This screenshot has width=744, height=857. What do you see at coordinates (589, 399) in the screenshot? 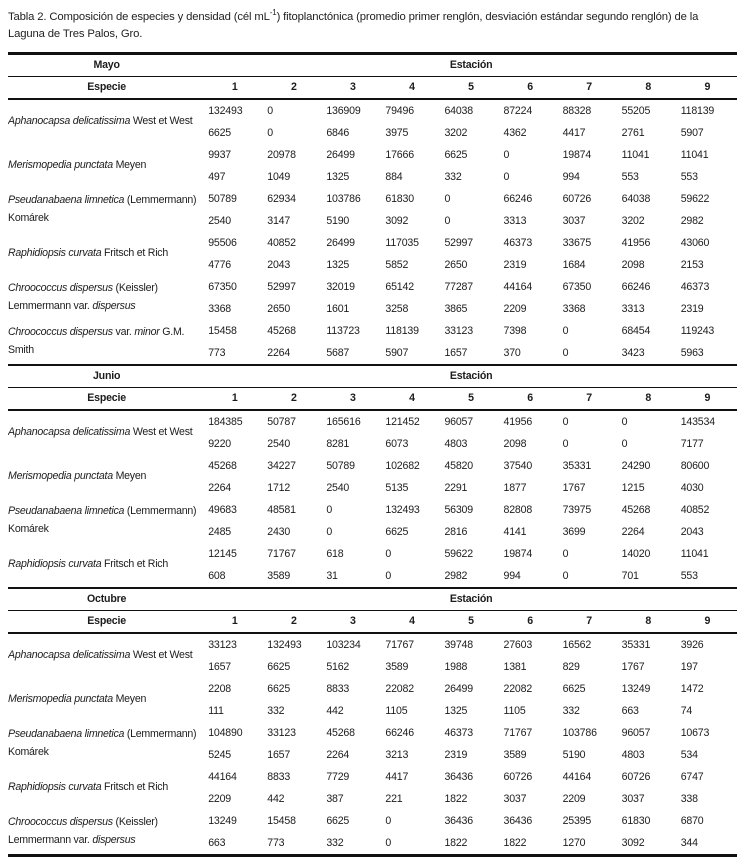
I see `station-number: 7` at bounding box center [589, 399].